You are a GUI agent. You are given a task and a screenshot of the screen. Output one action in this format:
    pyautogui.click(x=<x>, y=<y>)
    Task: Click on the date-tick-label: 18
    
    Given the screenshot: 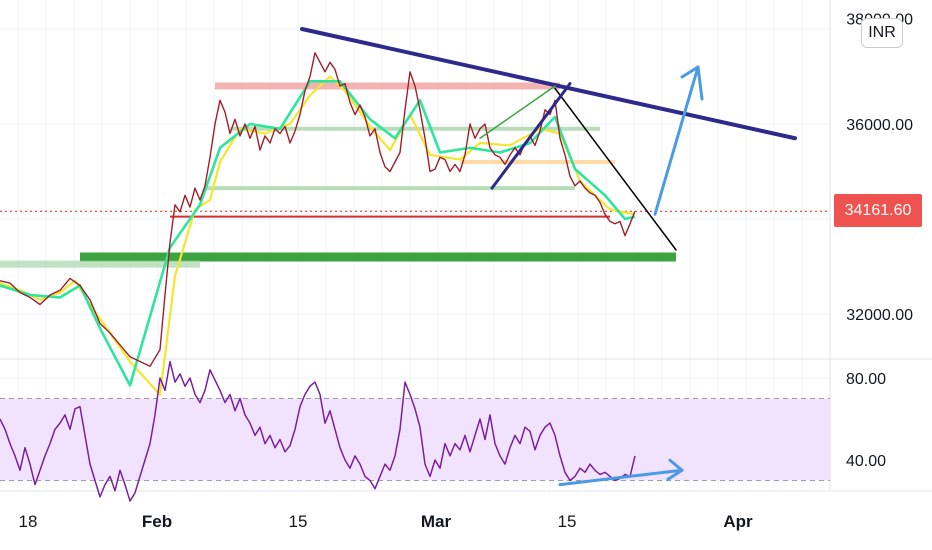 What is the action you would take?
    pyautogui.click(x=28, y=521)
    